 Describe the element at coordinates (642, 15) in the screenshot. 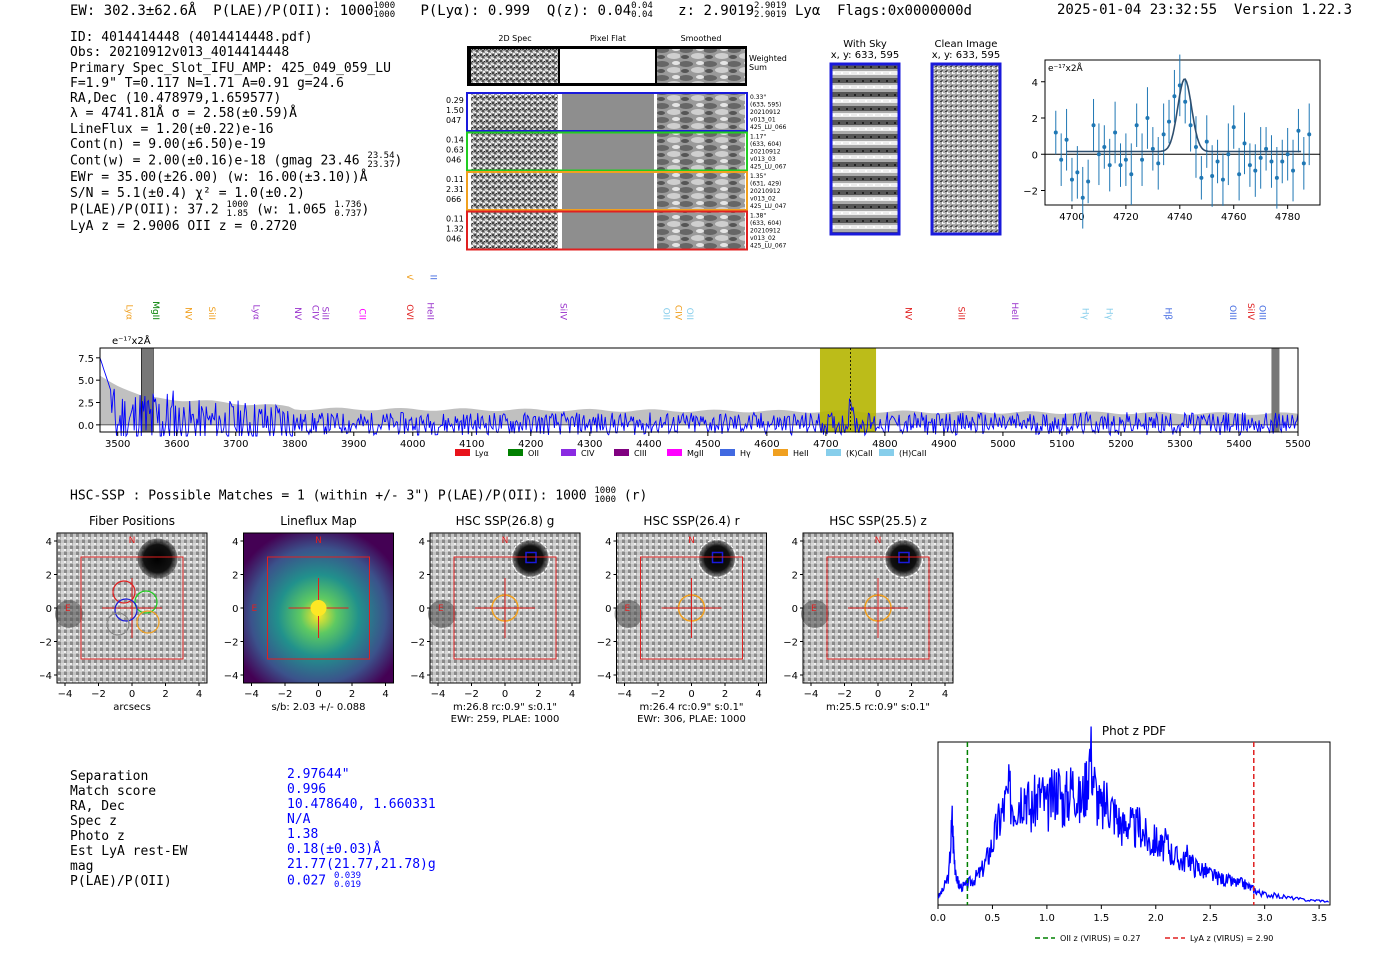

I see `header-qz-lo: 0.04` at that location.